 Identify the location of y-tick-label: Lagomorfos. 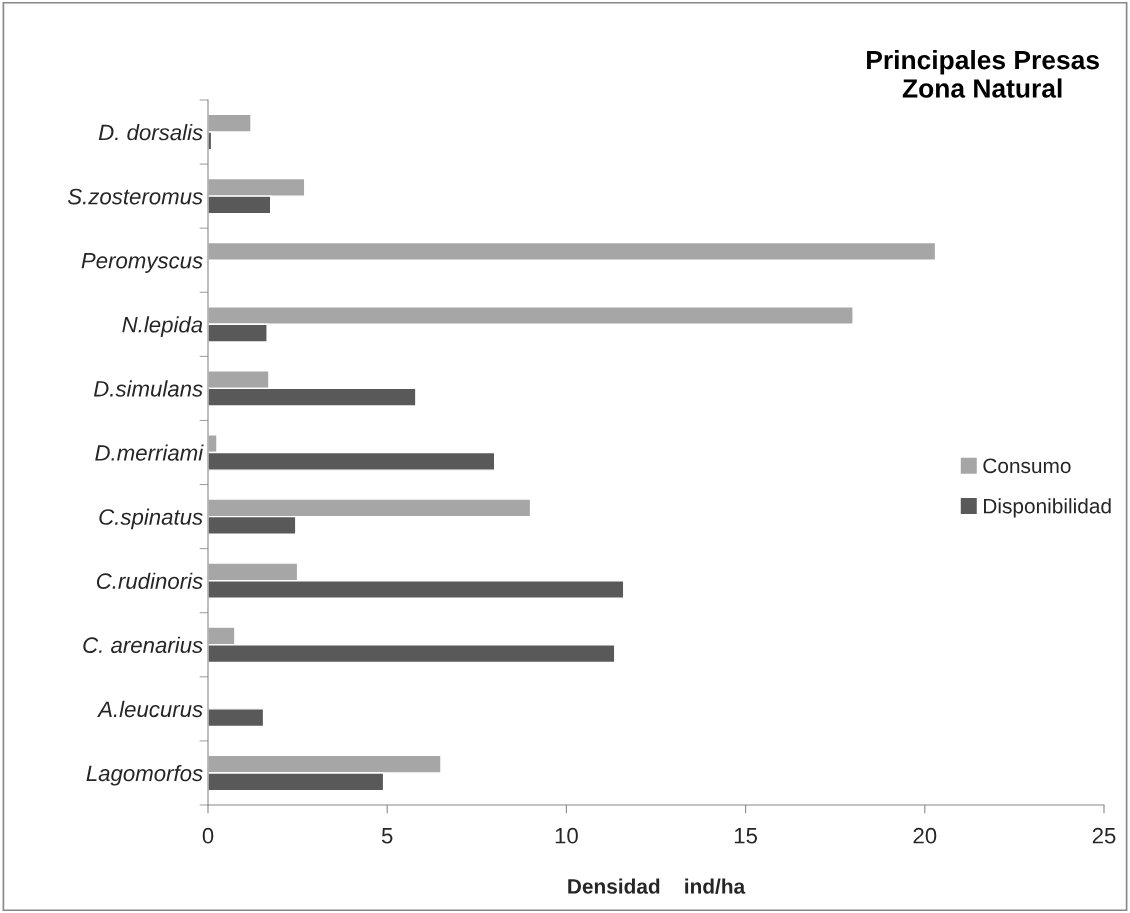
(144, 775).